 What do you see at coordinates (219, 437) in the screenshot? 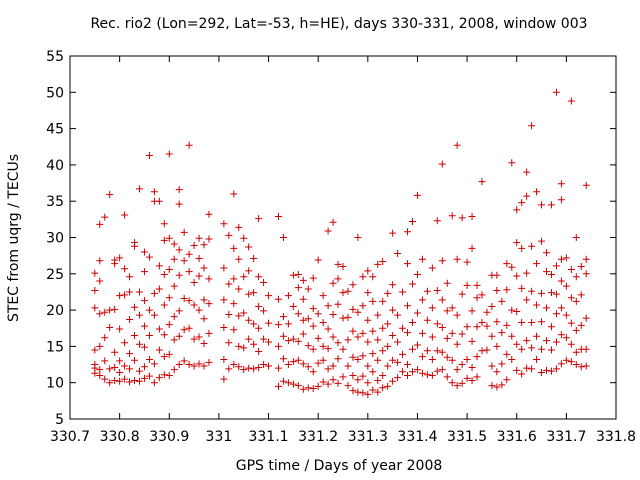
I see `x-tick-label: 331` at bounding box center [219, 437].